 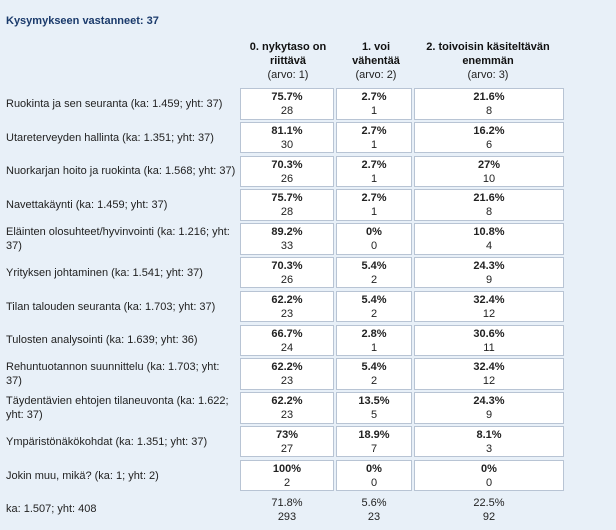 What do you see at coordinates (287, 164) in the screenshot?
I see `percentage-value: 70.3%` at bounding box center [287, 164].